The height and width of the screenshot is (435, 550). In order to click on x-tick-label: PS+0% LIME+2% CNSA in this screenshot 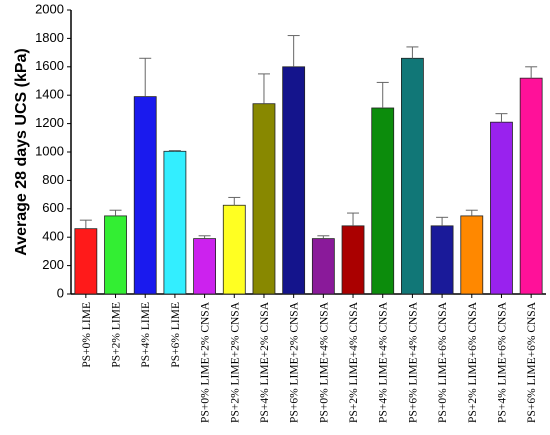, I will do `click(206, 362)`.